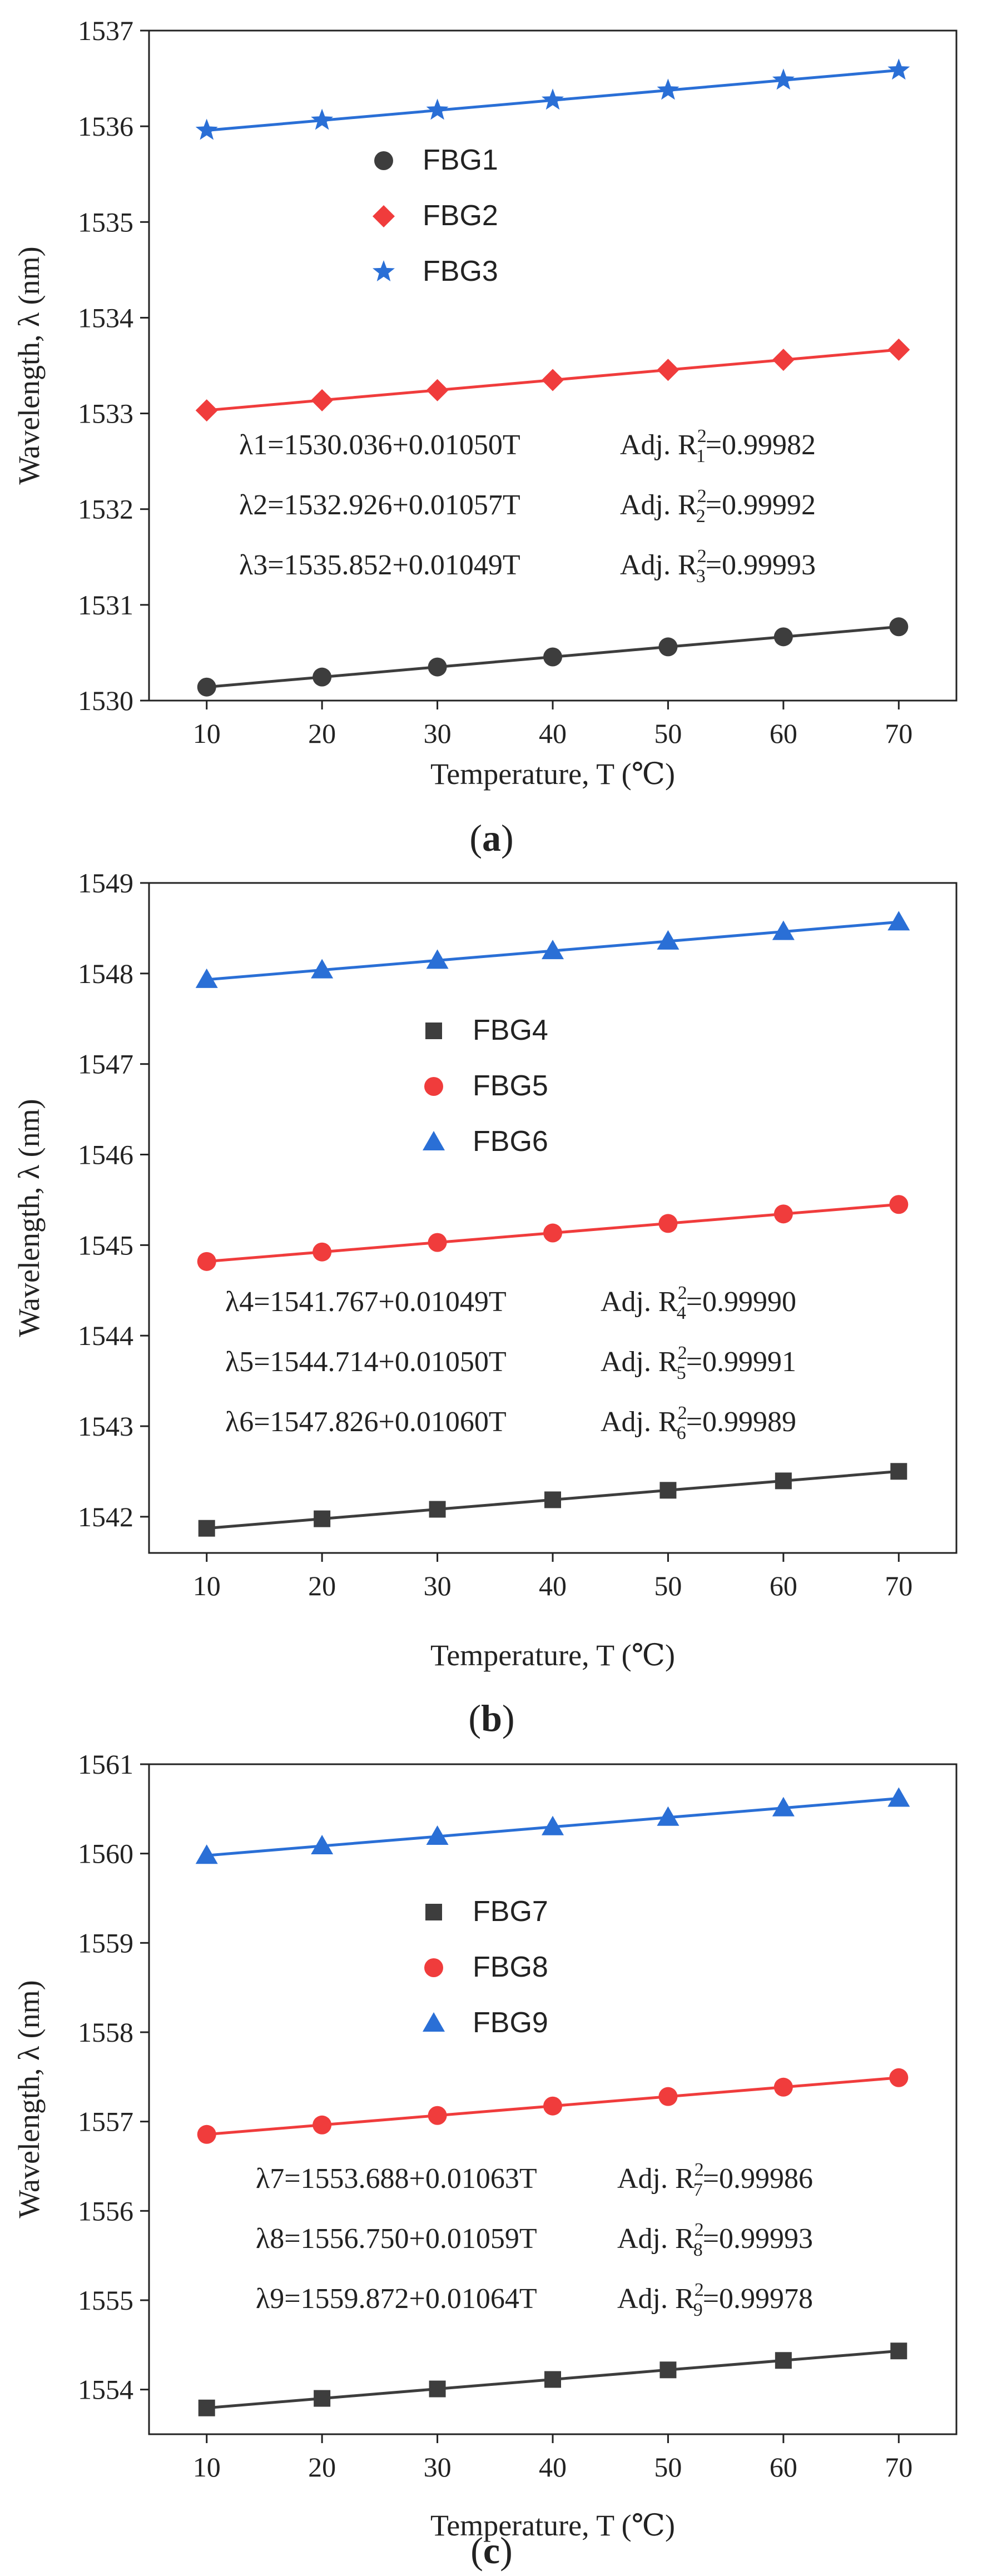 This screenshot has height=2576, width=982. I want to click on y-tick-label: 1559, so click(105, 1942).